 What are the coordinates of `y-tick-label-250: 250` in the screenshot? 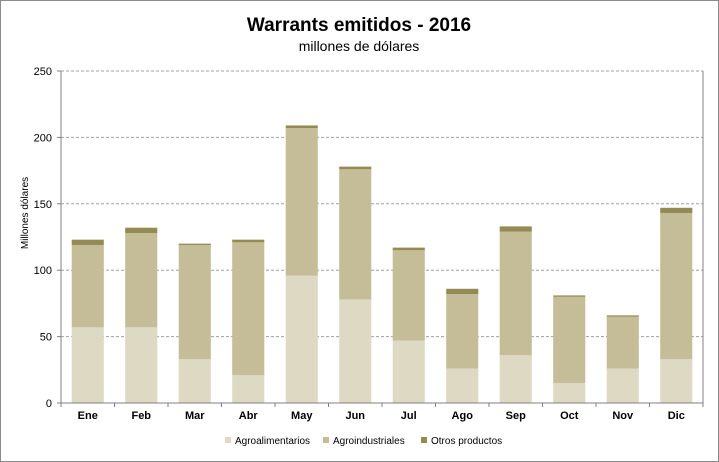 It's located at (43, 72).